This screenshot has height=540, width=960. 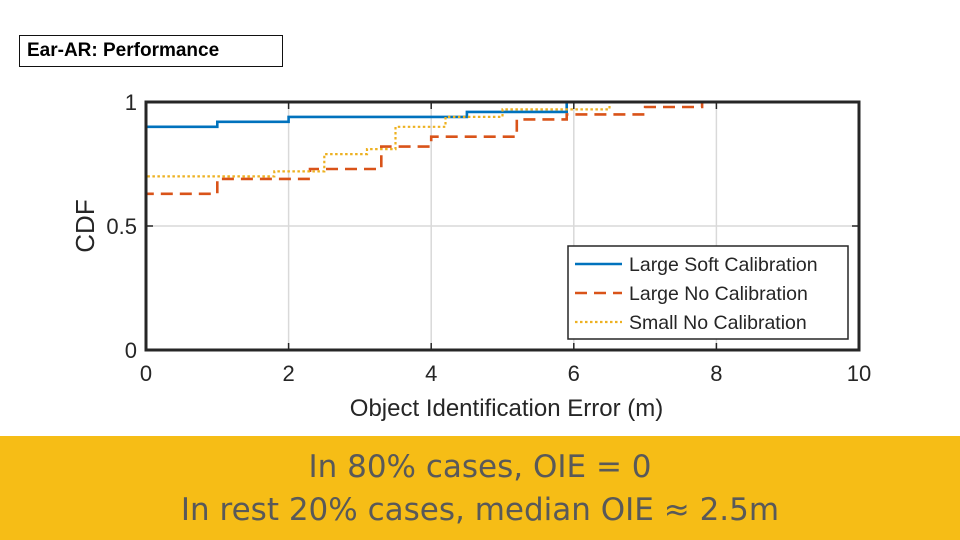 I want to click on x-axis-label: Object Identification Error (m), so click(x=506, y=408).